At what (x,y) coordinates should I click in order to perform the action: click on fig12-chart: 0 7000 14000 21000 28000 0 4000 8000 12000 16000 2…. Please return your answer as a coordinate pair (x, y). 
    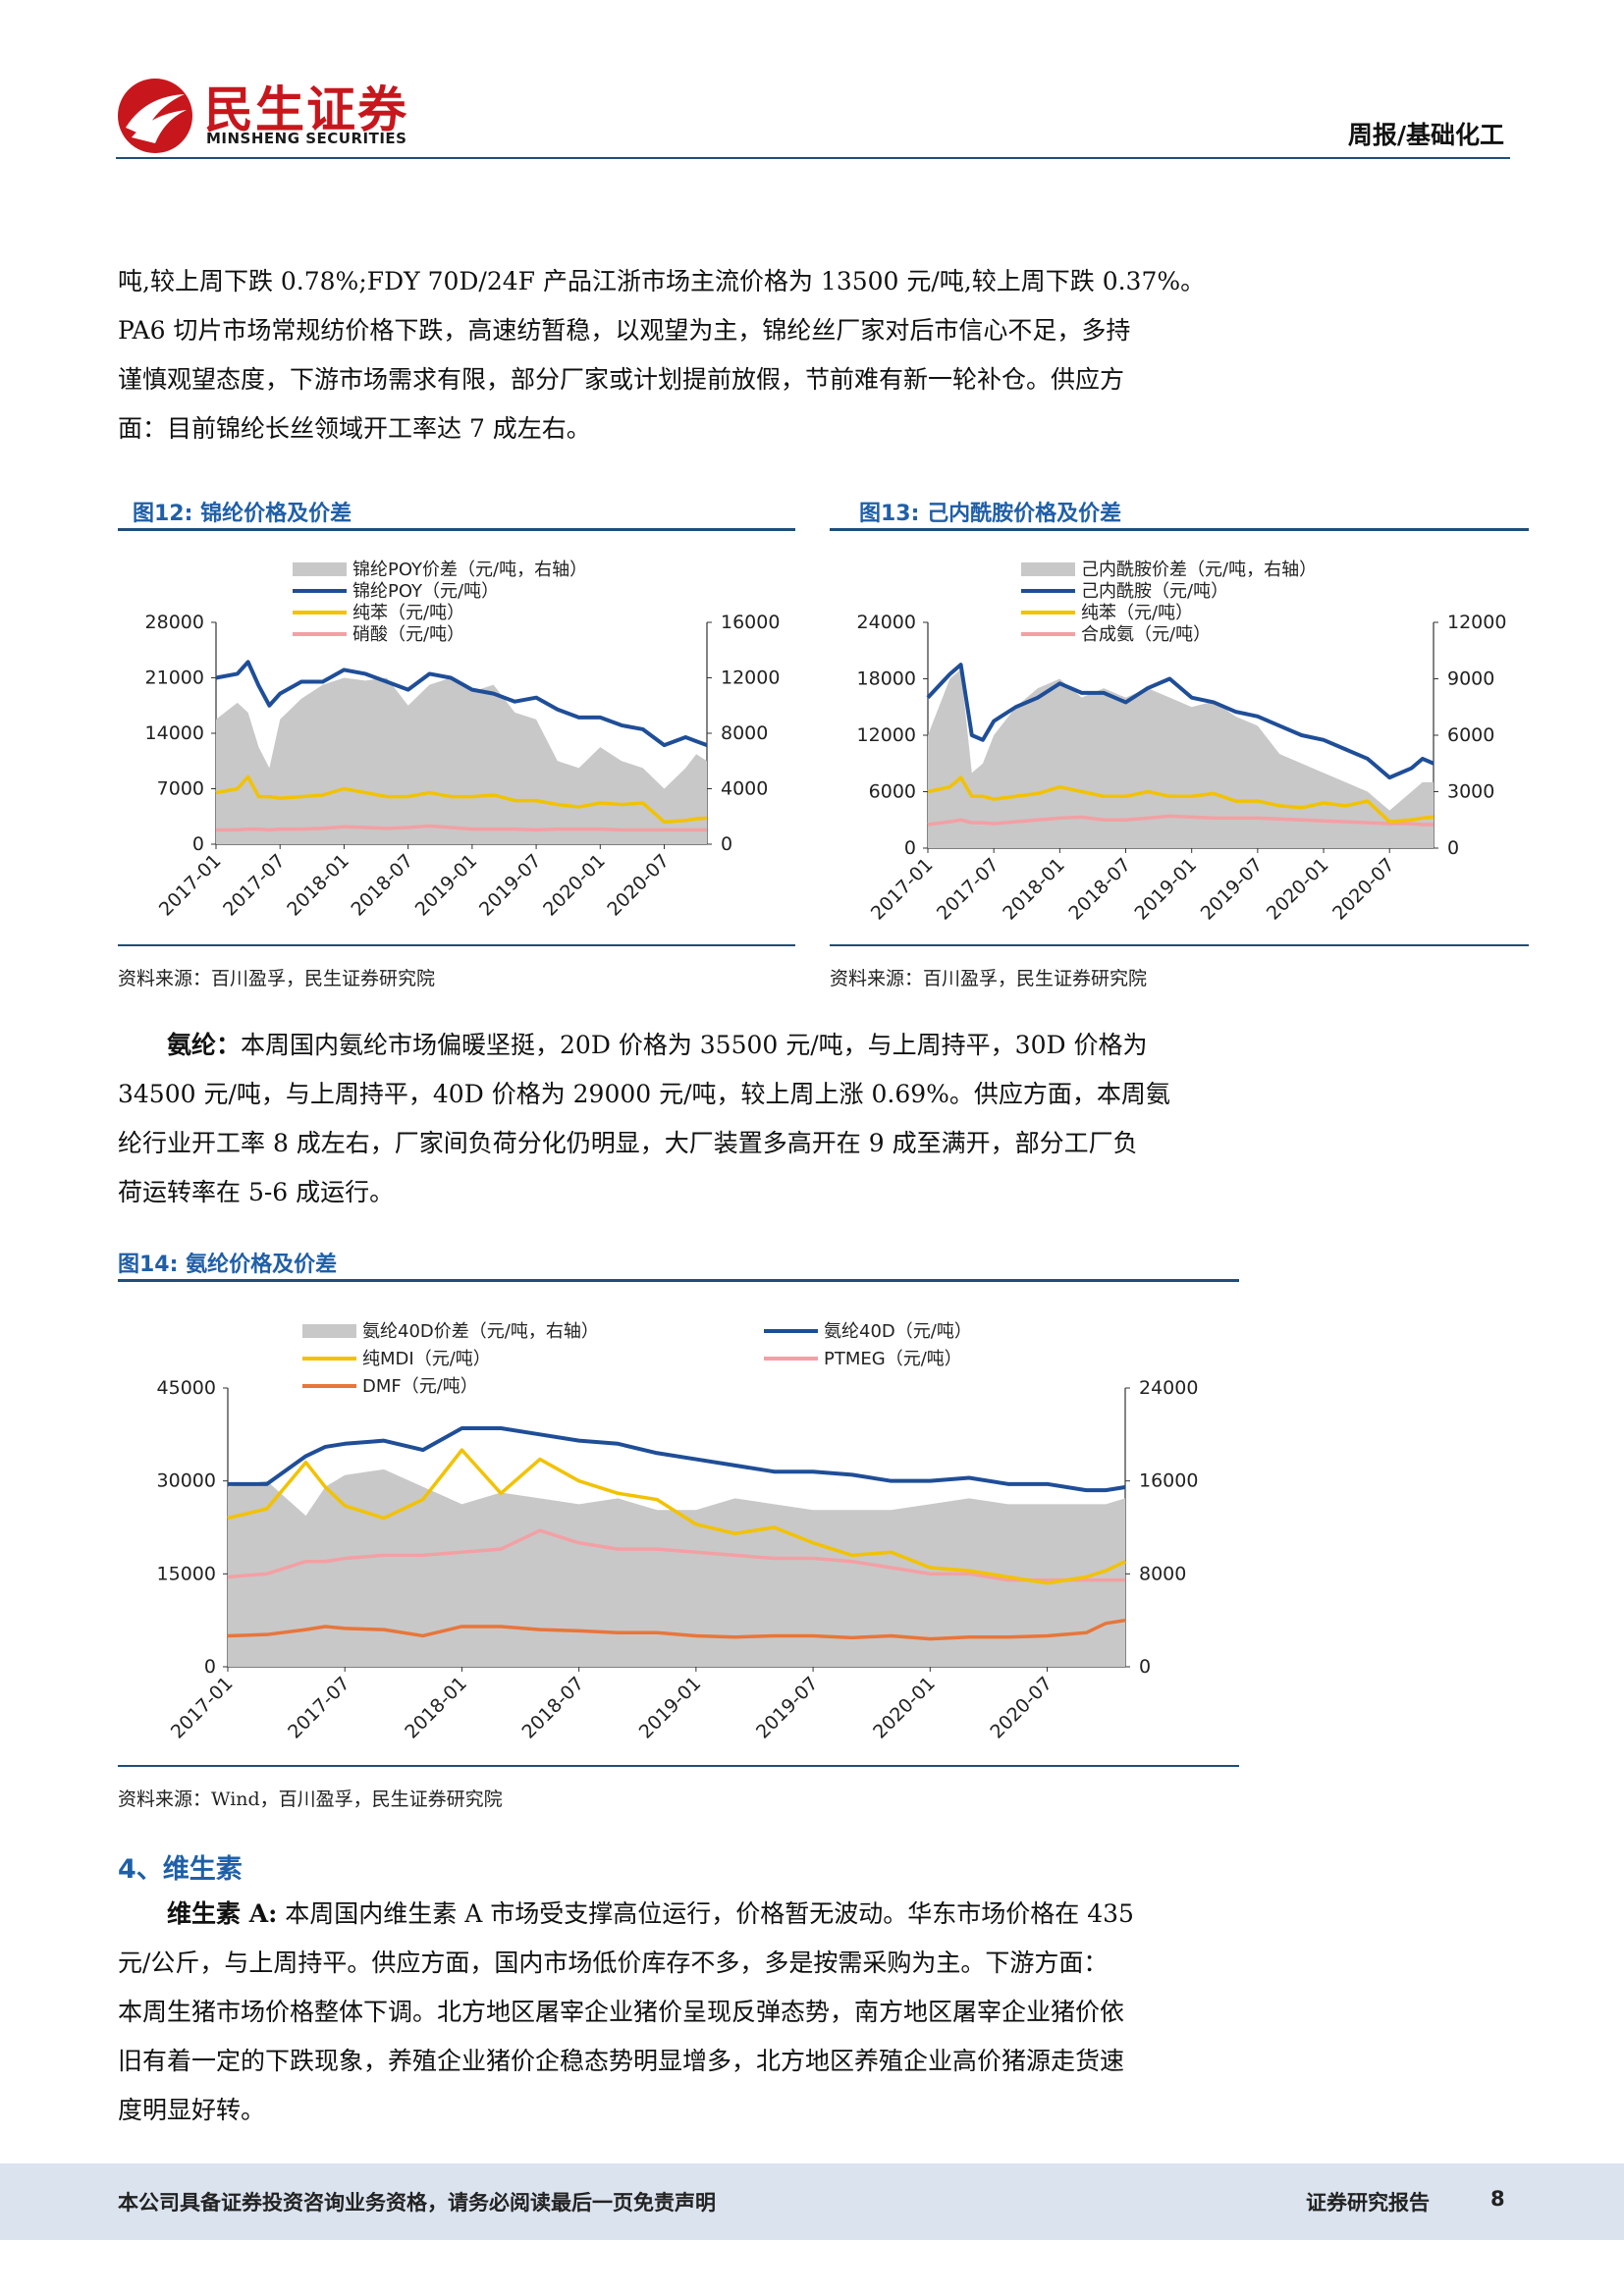
    Looking at the image, I should click on (463, 740).